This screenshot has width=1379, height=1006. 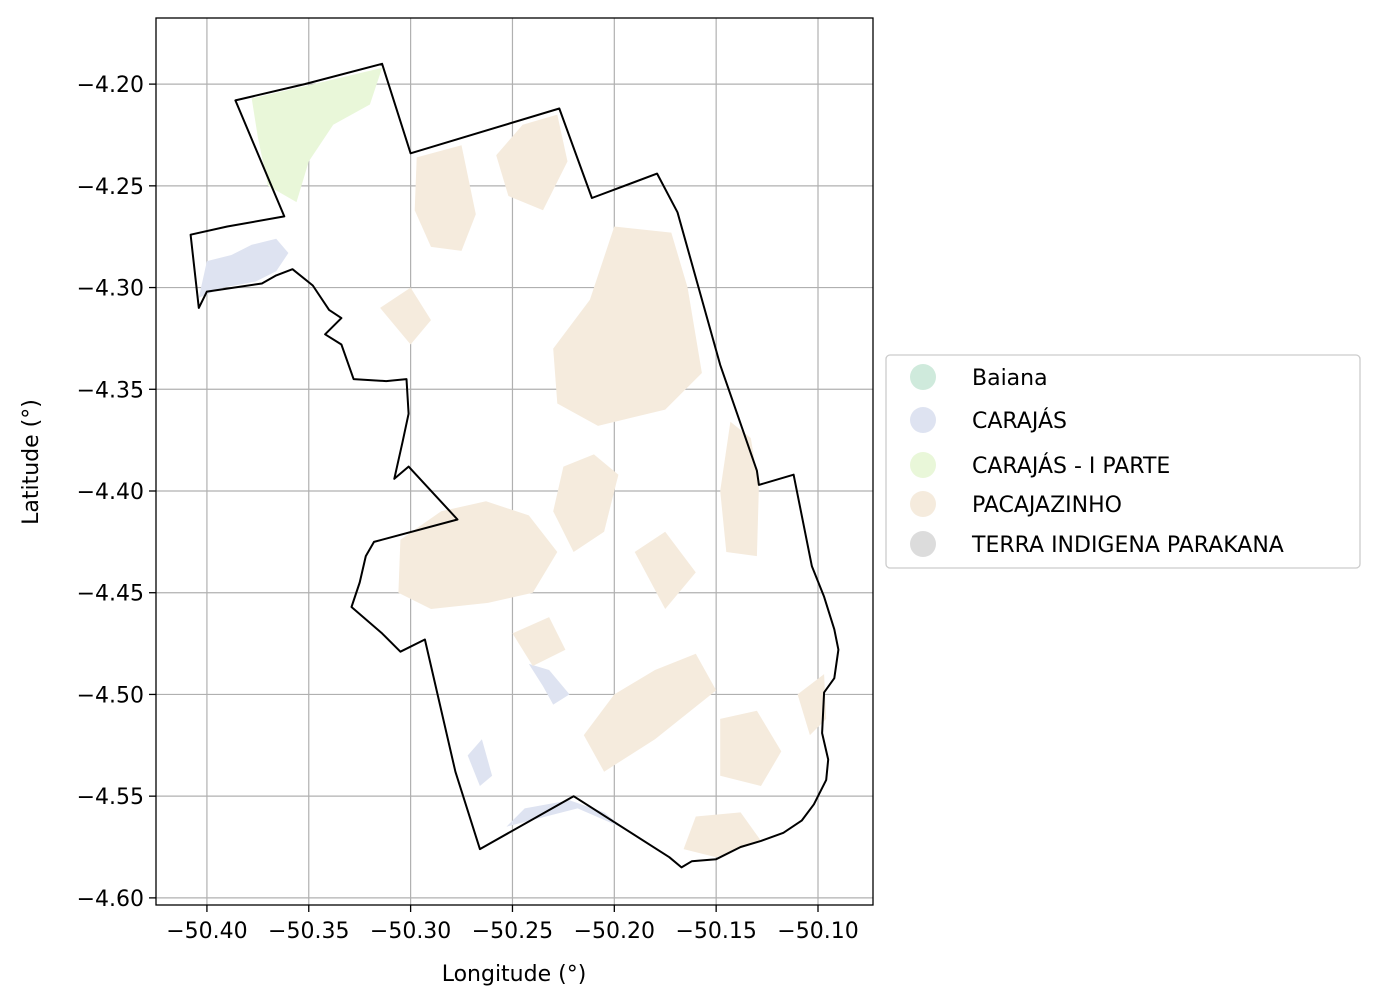 I want to click on x-tick-label-6: −50.10, so click(x=817, y=931).